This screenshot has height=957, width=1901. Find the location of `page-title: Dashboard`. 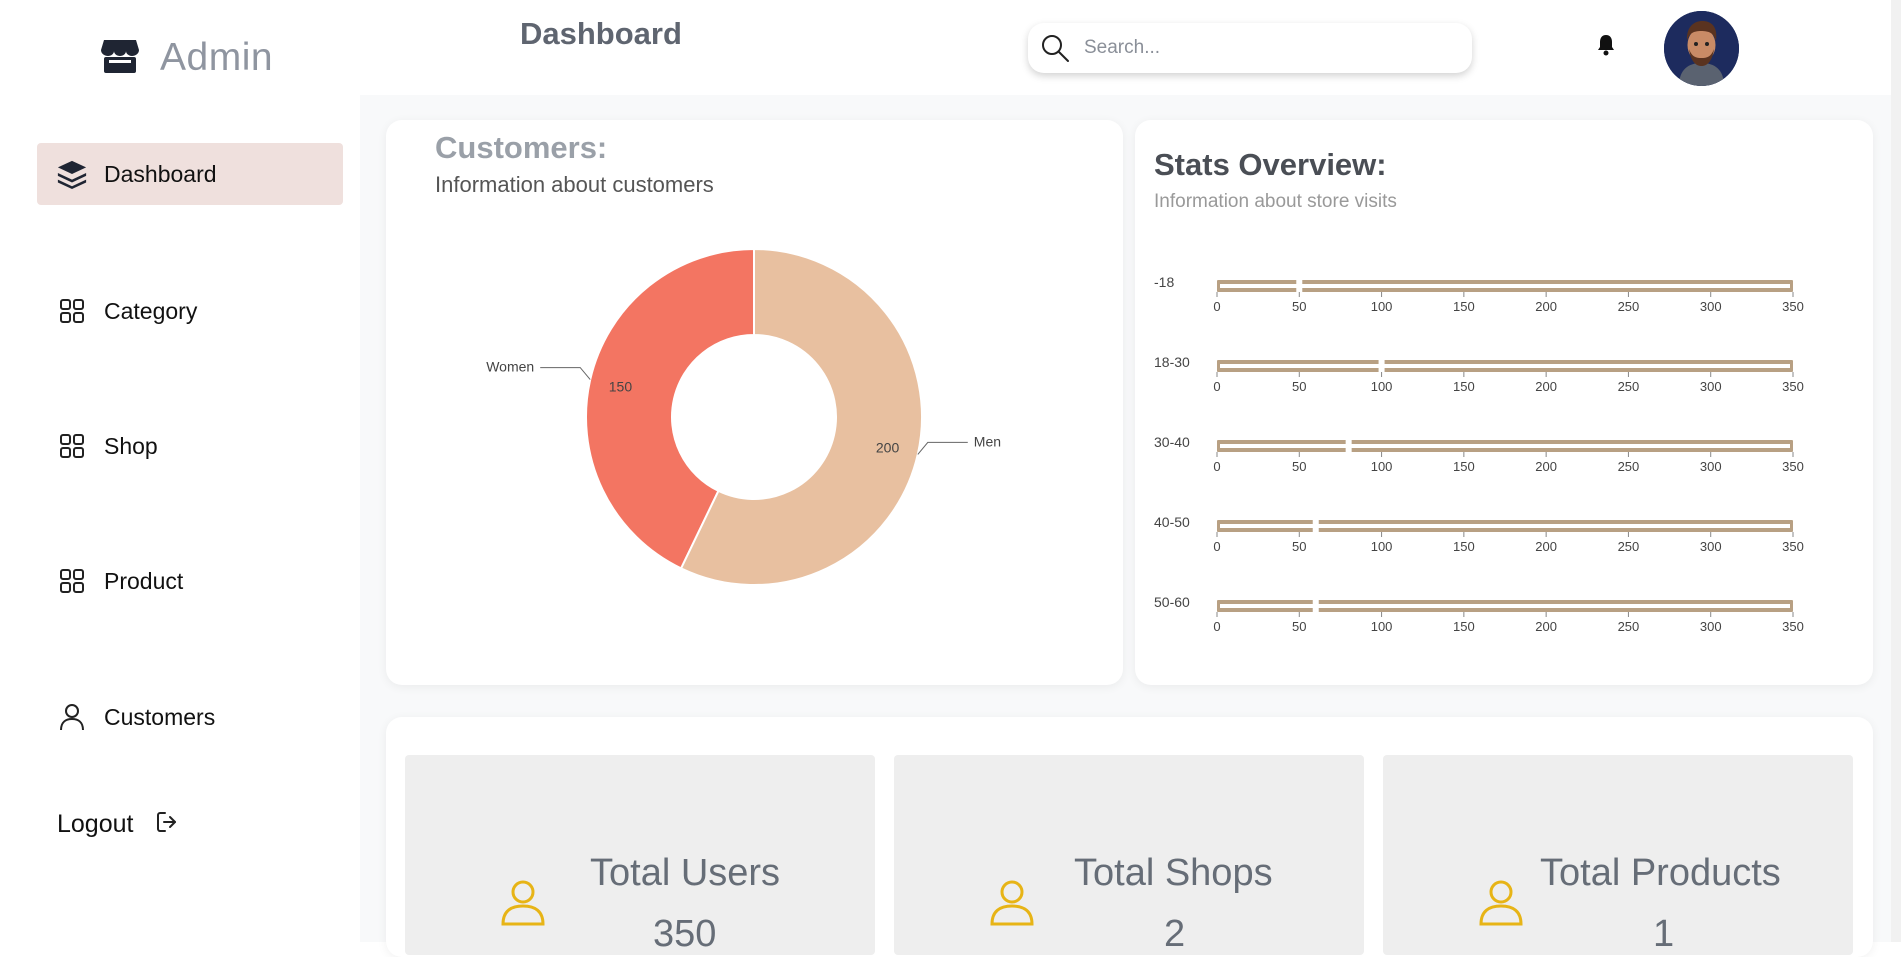

page-title: Dashboard is located at coordinates (601, 34).